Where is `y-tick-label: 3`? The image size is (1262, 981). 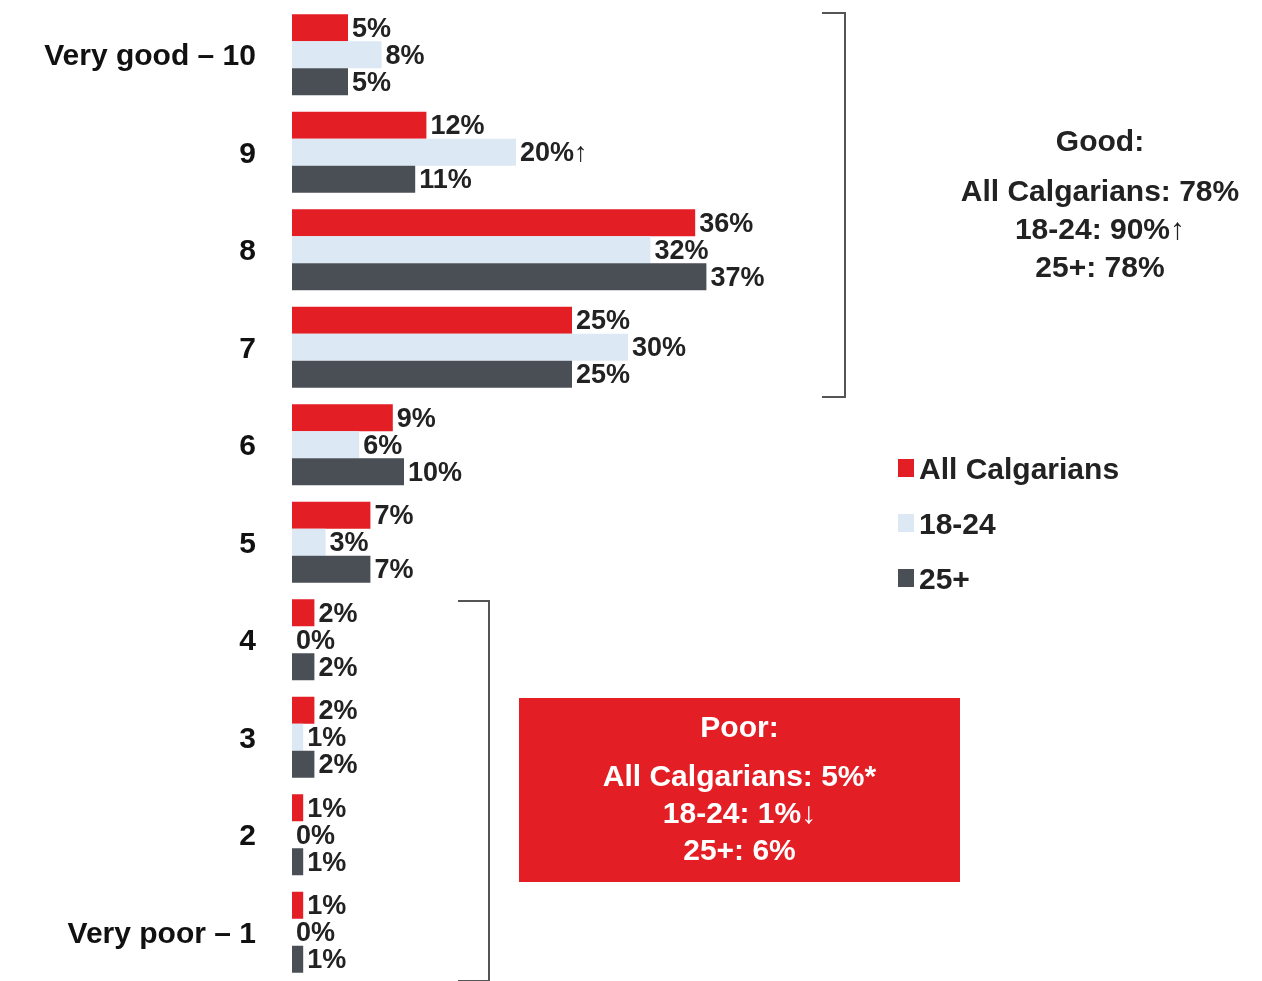
y-tick-label: 3 is located at coordinates (247, 737).